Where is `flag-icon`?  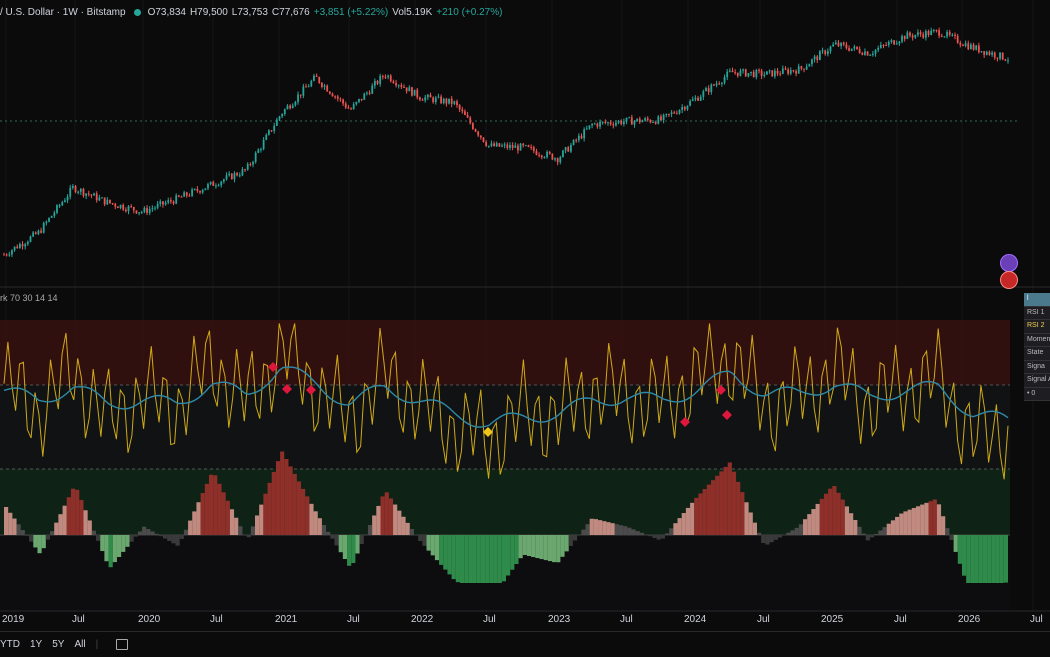 flag-icon is located at coordinates (1009, 280).